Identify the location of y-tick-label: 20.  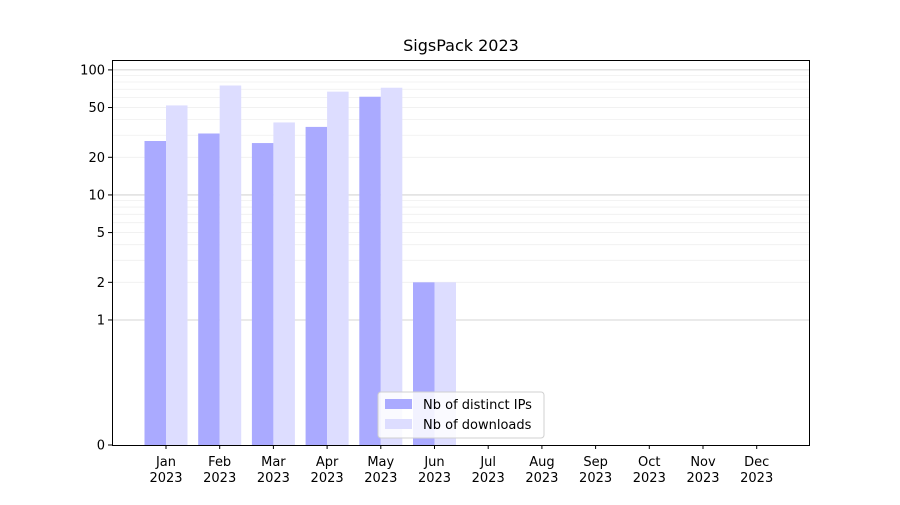
(96, 158).